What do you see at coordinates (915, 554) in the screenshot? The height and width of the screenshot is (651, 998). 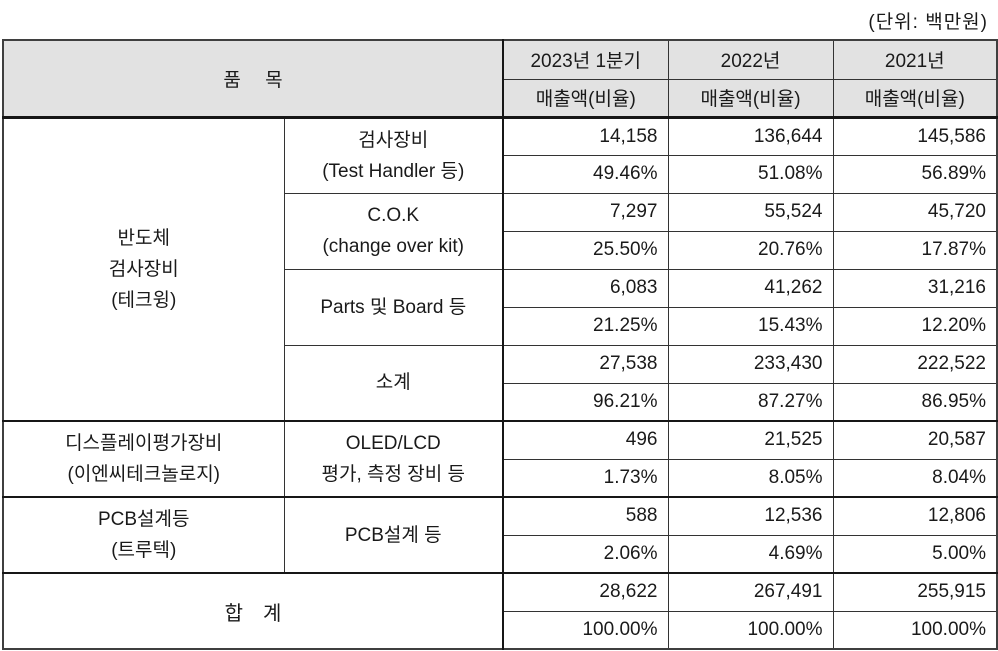 I see `ratio-cell: 5.00%` at bounding box center [915, 554].